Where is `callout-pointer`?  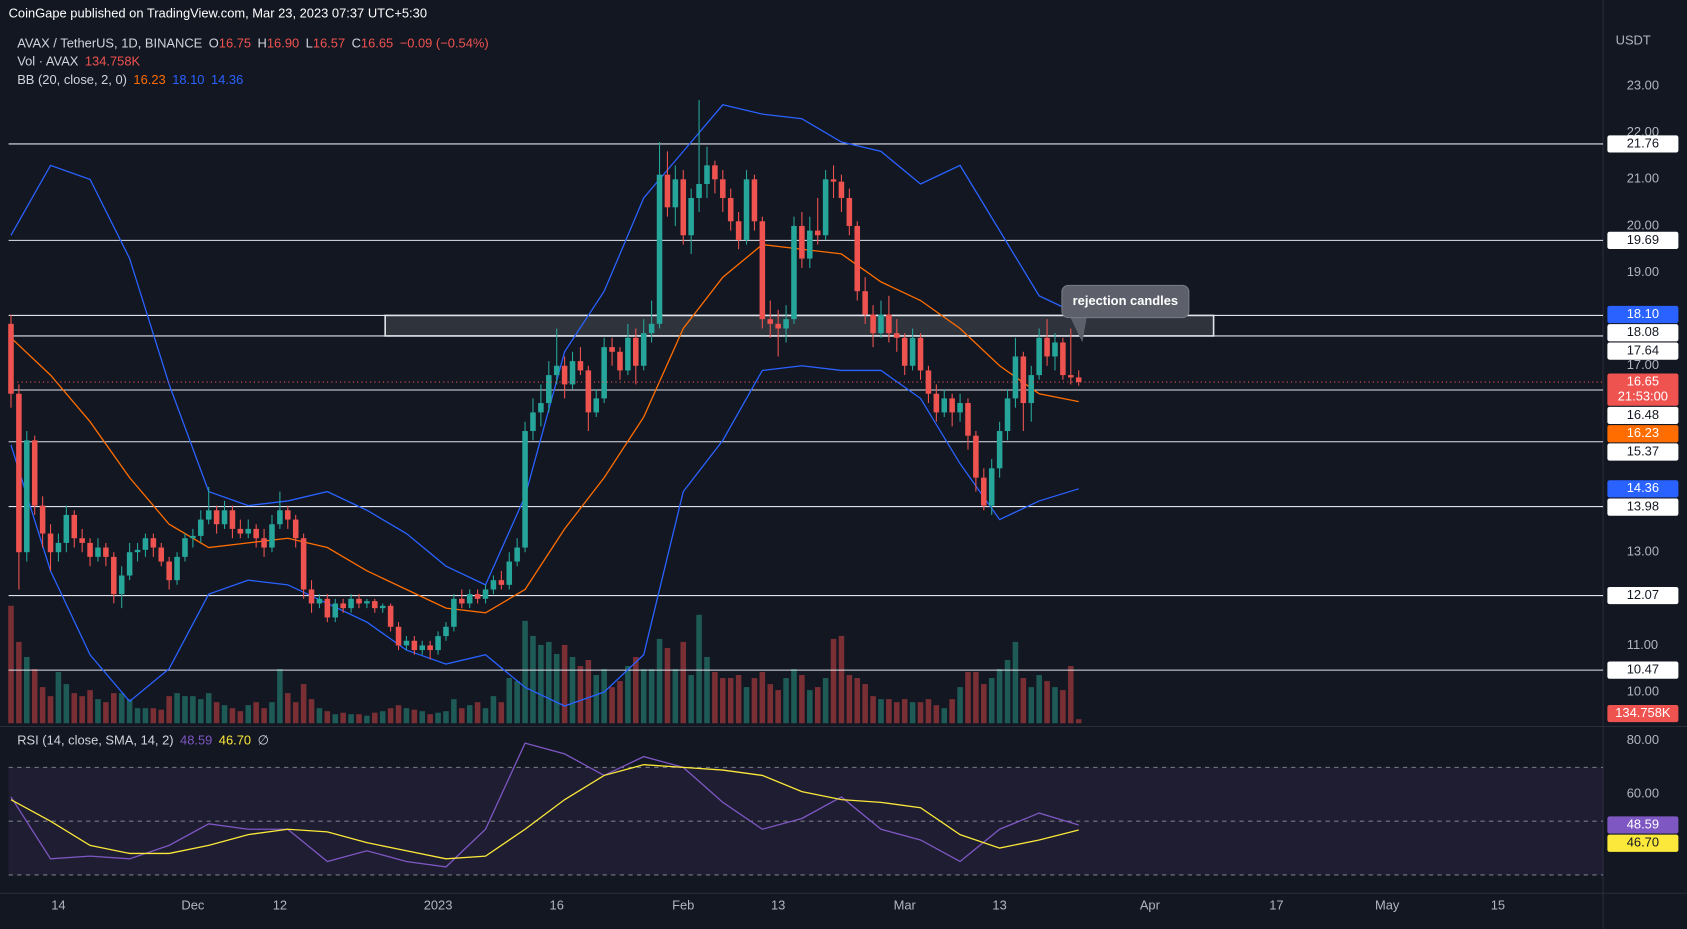 callout-pointer is located at coordinates (1078, 330).